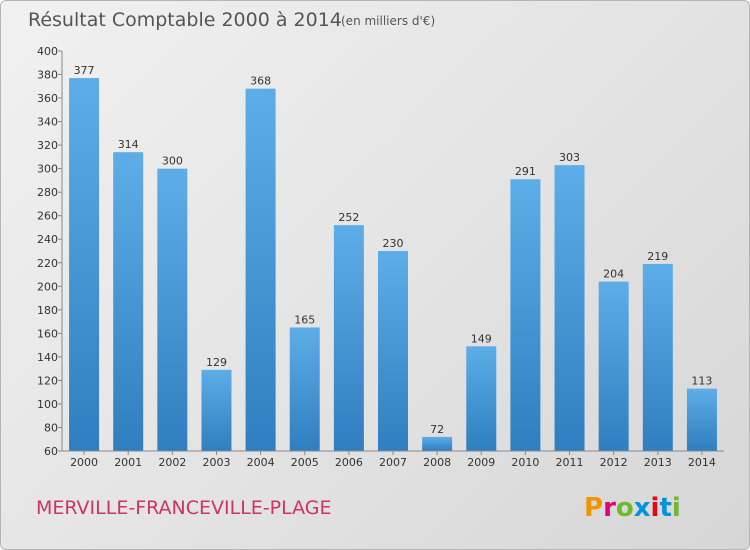 The height and width of the screenshot is (550, 750). I want to click on bar-value-label: 165, so click(304, 319).